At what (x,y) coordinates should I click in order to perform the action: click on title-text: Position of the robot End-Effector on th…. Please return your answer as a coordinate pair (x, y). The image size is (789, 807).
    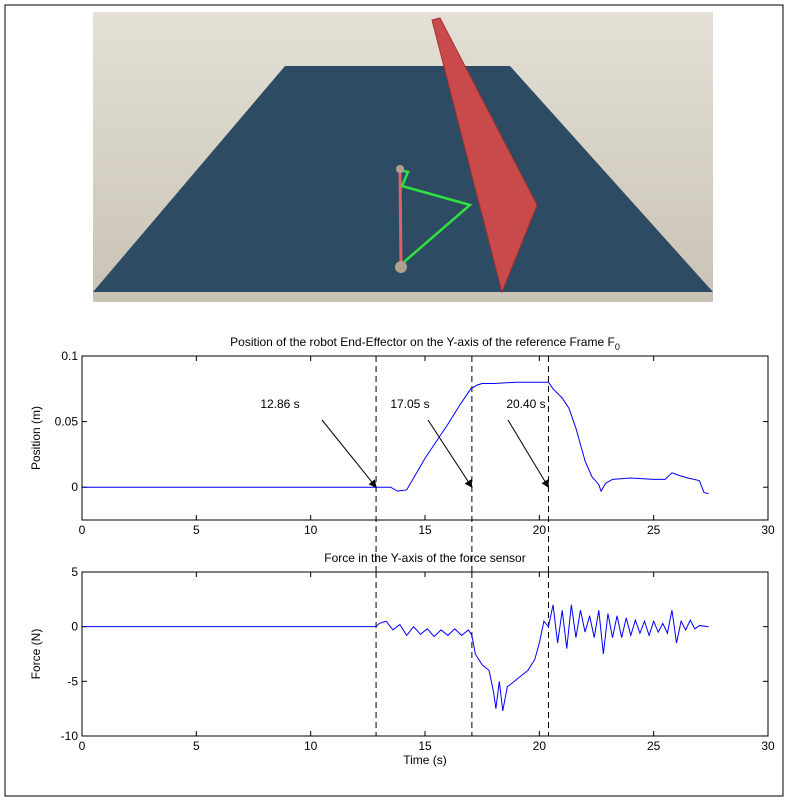
    Looking at the image, I should click on (422, 342).